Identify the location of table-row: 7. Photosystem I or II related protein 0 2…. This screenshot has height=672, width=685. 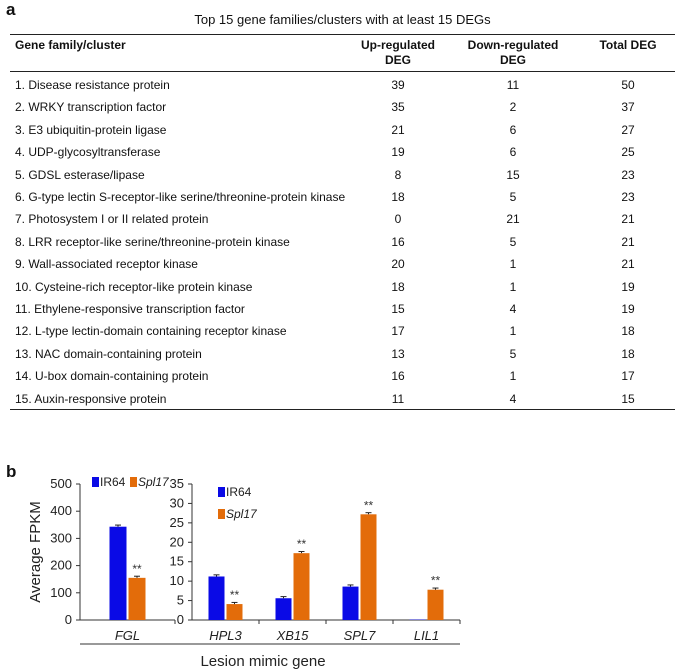
(342, 223).